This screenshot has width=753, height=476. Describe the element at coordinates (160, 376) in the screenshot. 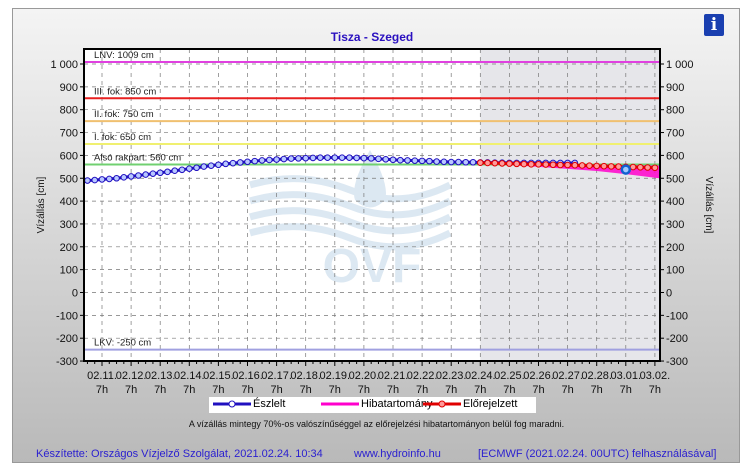

I see `x-tick-date: 02.13.` at that location.